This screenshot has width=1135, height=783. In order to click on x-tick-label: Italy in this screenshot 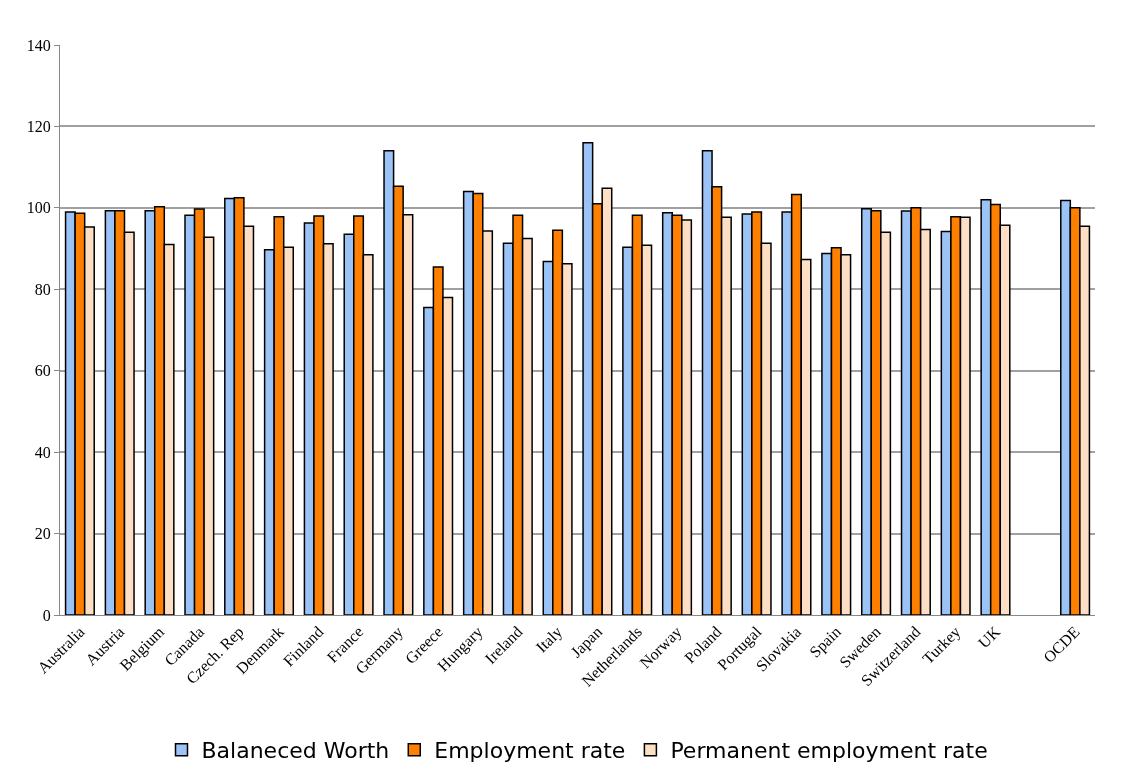, I will do `click(549, 639)`.